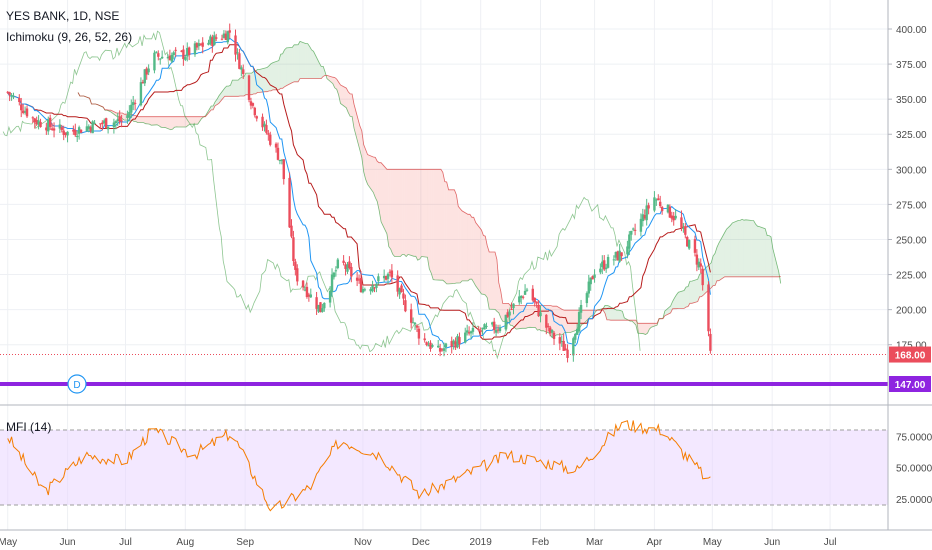  I want to click on price-tick-label: 200.00, so click(911, 311).